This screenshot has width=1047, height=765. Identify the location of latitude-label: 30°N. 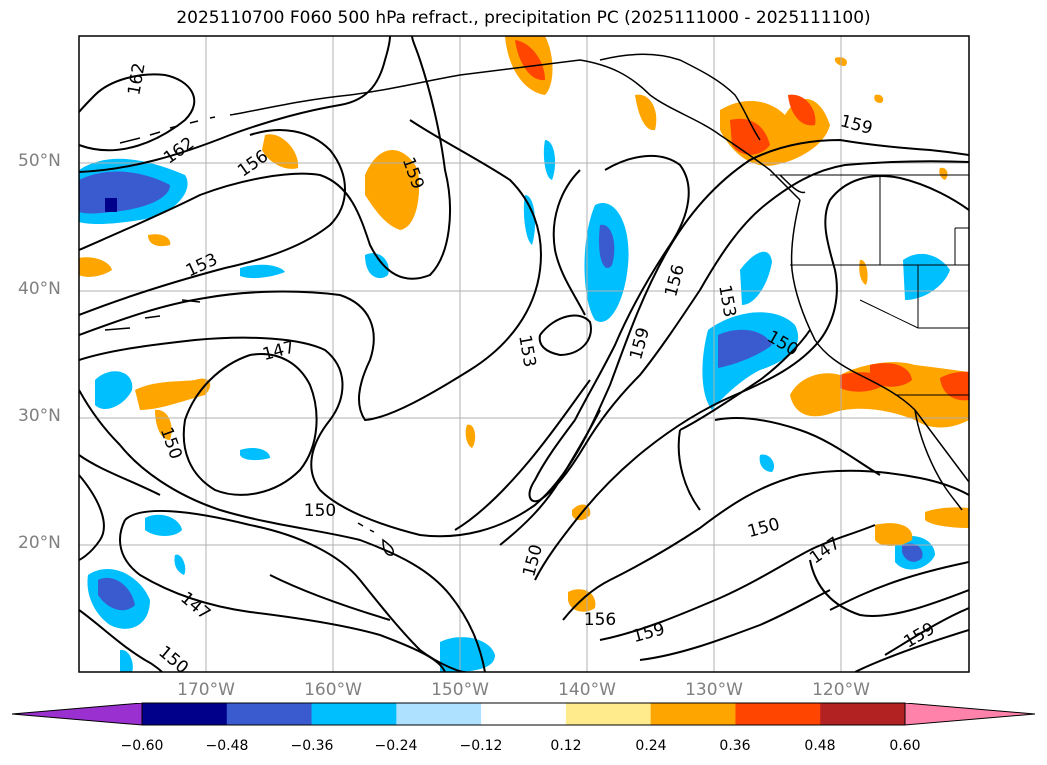
(39, 416).